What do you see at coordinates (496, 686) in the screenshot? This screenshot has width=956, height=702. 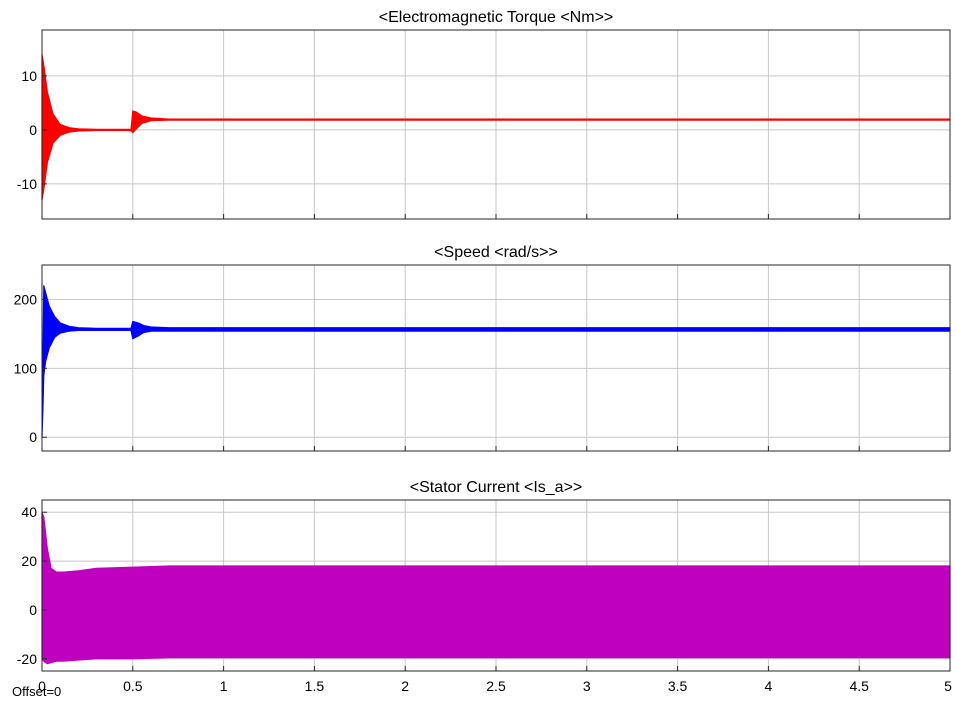 I see `current-xtick-label-5: 2.5` at bounding box center [496, 686].